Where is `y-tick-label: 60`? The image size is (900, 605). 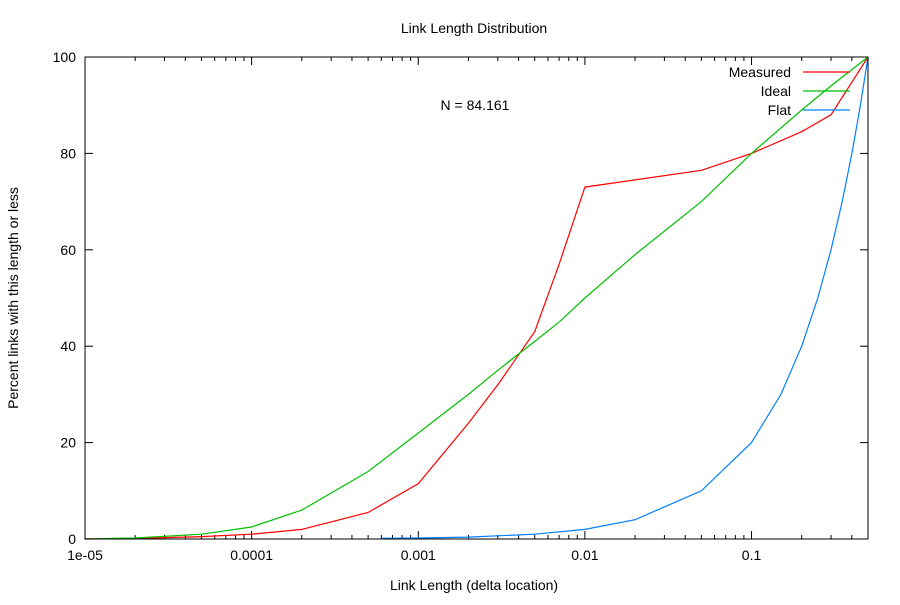 y-tick-label: 60 is located at coordinates (68, 250).